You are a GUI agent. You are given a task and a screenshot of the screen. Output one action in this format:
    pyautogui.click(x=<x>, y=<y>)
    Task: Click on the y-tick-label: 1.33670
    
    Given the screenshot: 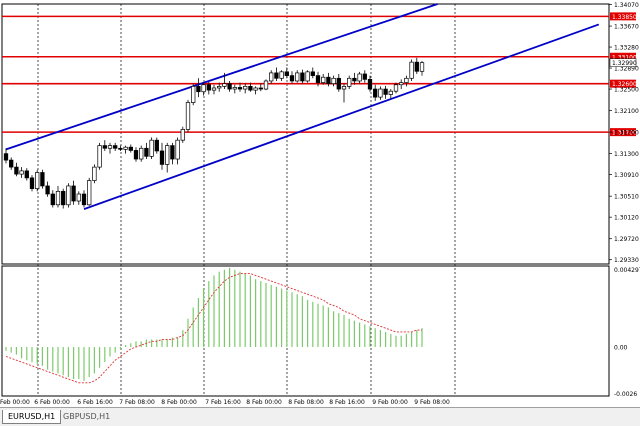 What is the action you would take?
    pyautogui.click(x=626, y=27)
    